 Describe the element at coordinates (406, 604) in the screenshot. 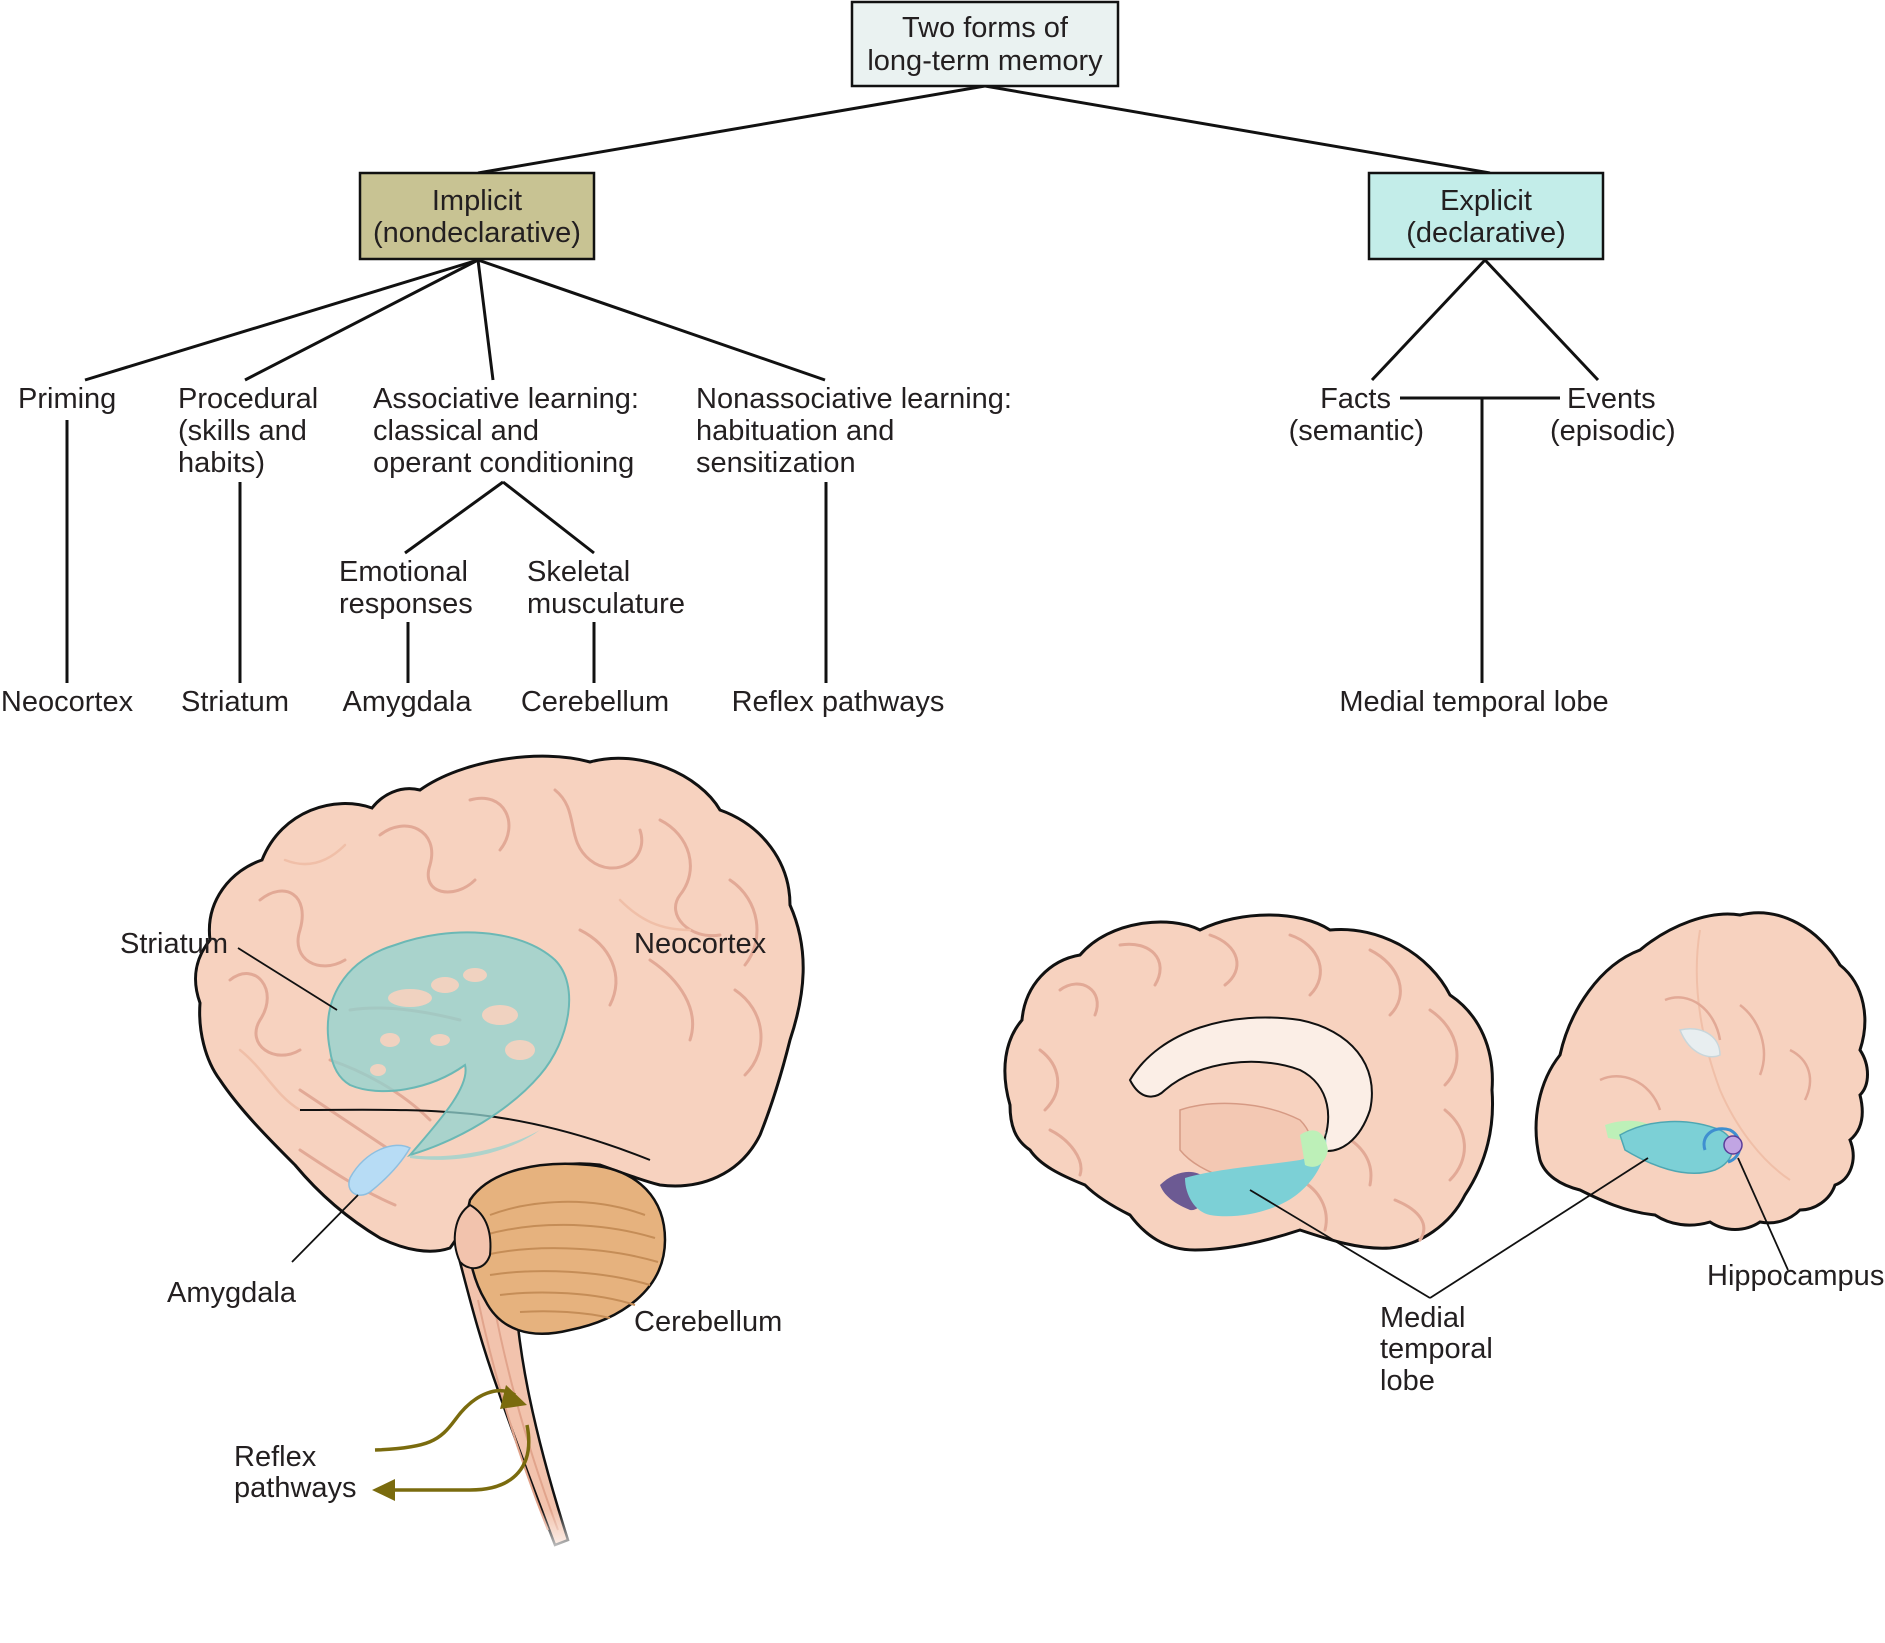

I see `emotional-line2: responses` at that location.